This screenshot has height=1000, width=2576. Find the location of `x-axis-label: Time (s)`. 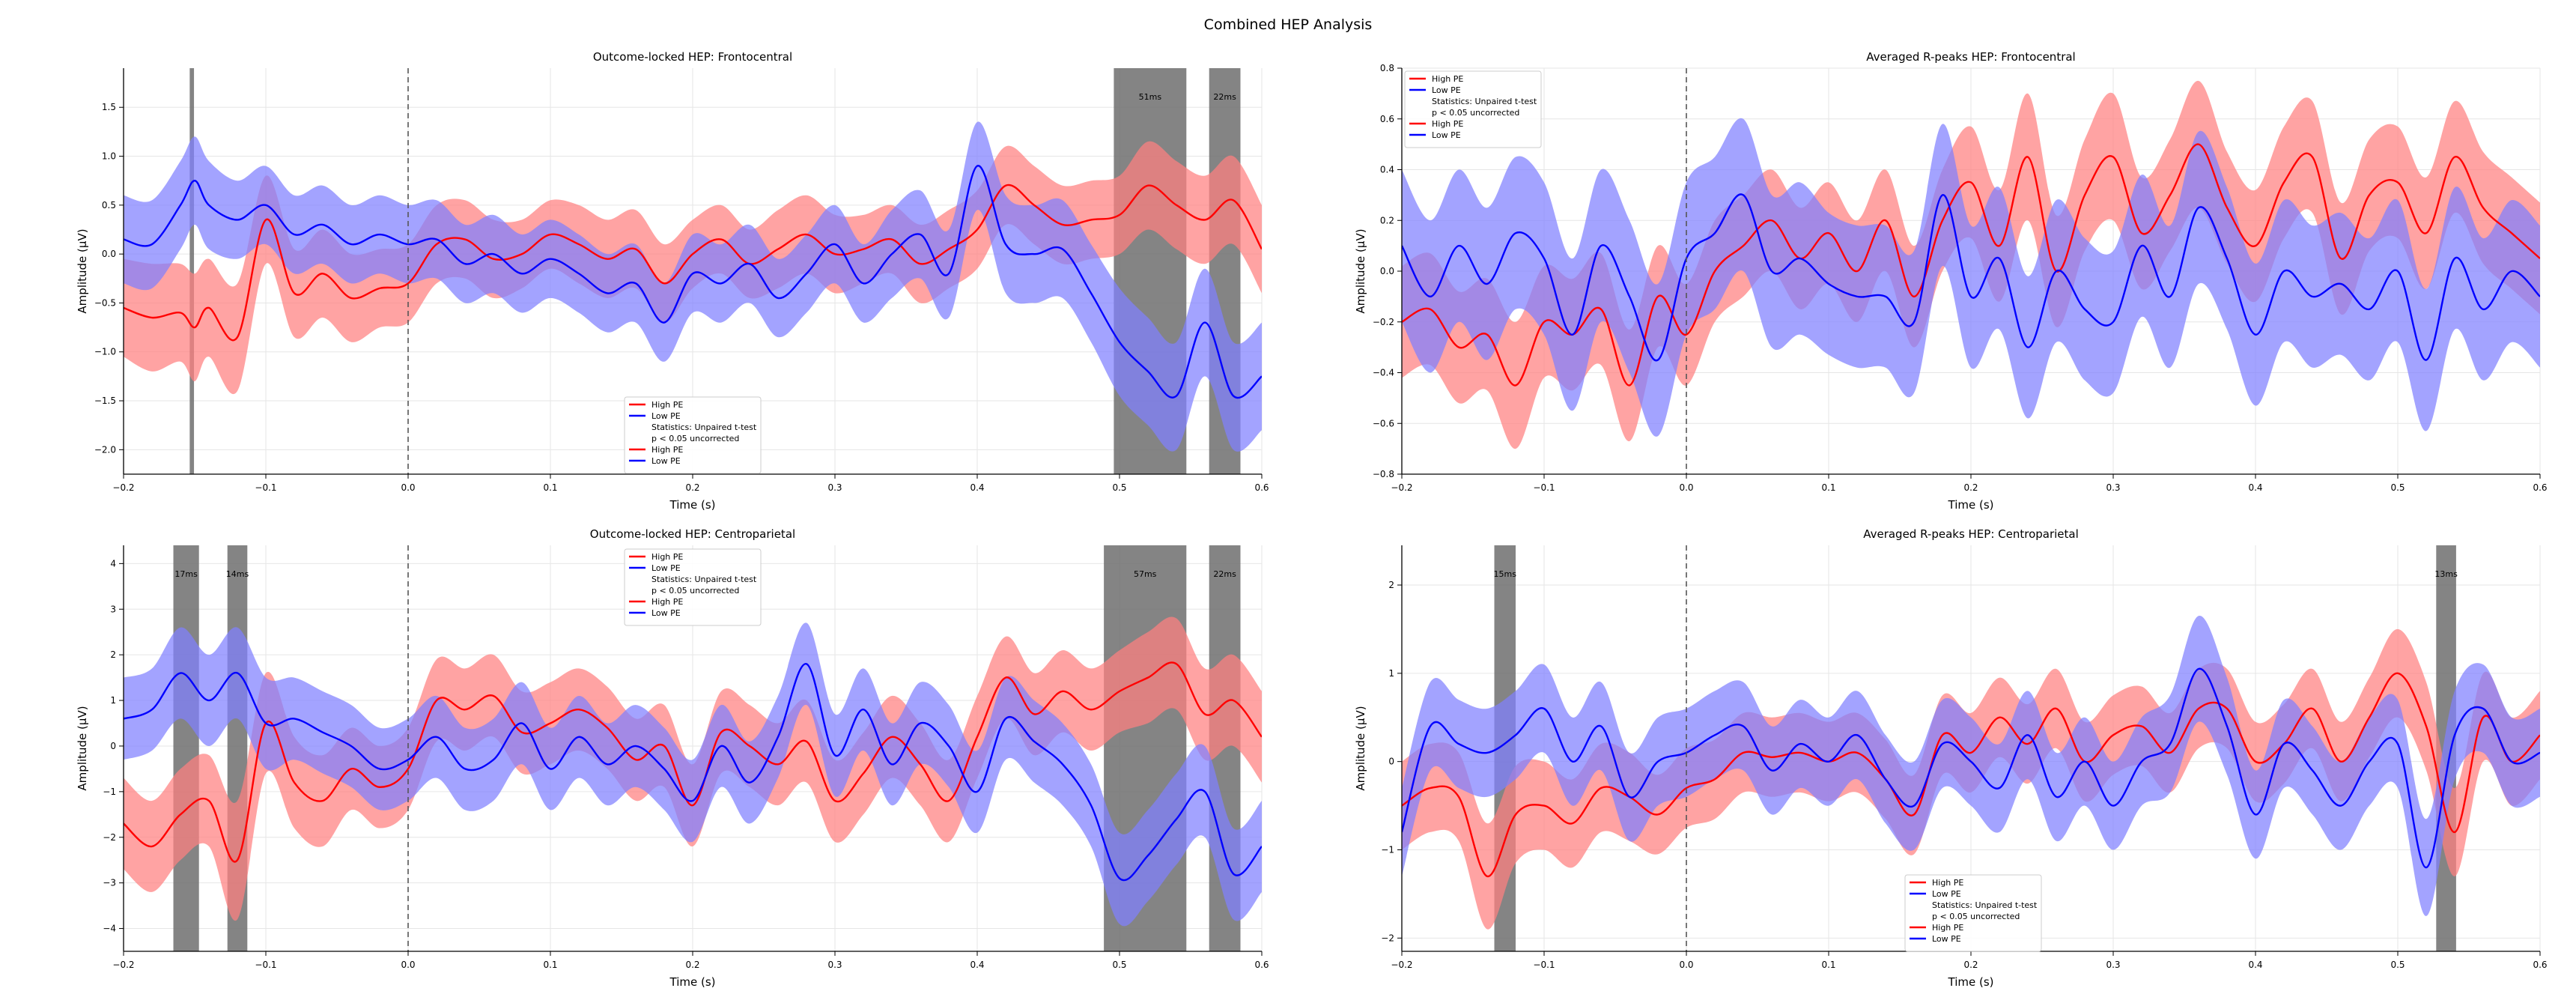

x-axis-label: Time (s) is located at coordinates (692, 505).